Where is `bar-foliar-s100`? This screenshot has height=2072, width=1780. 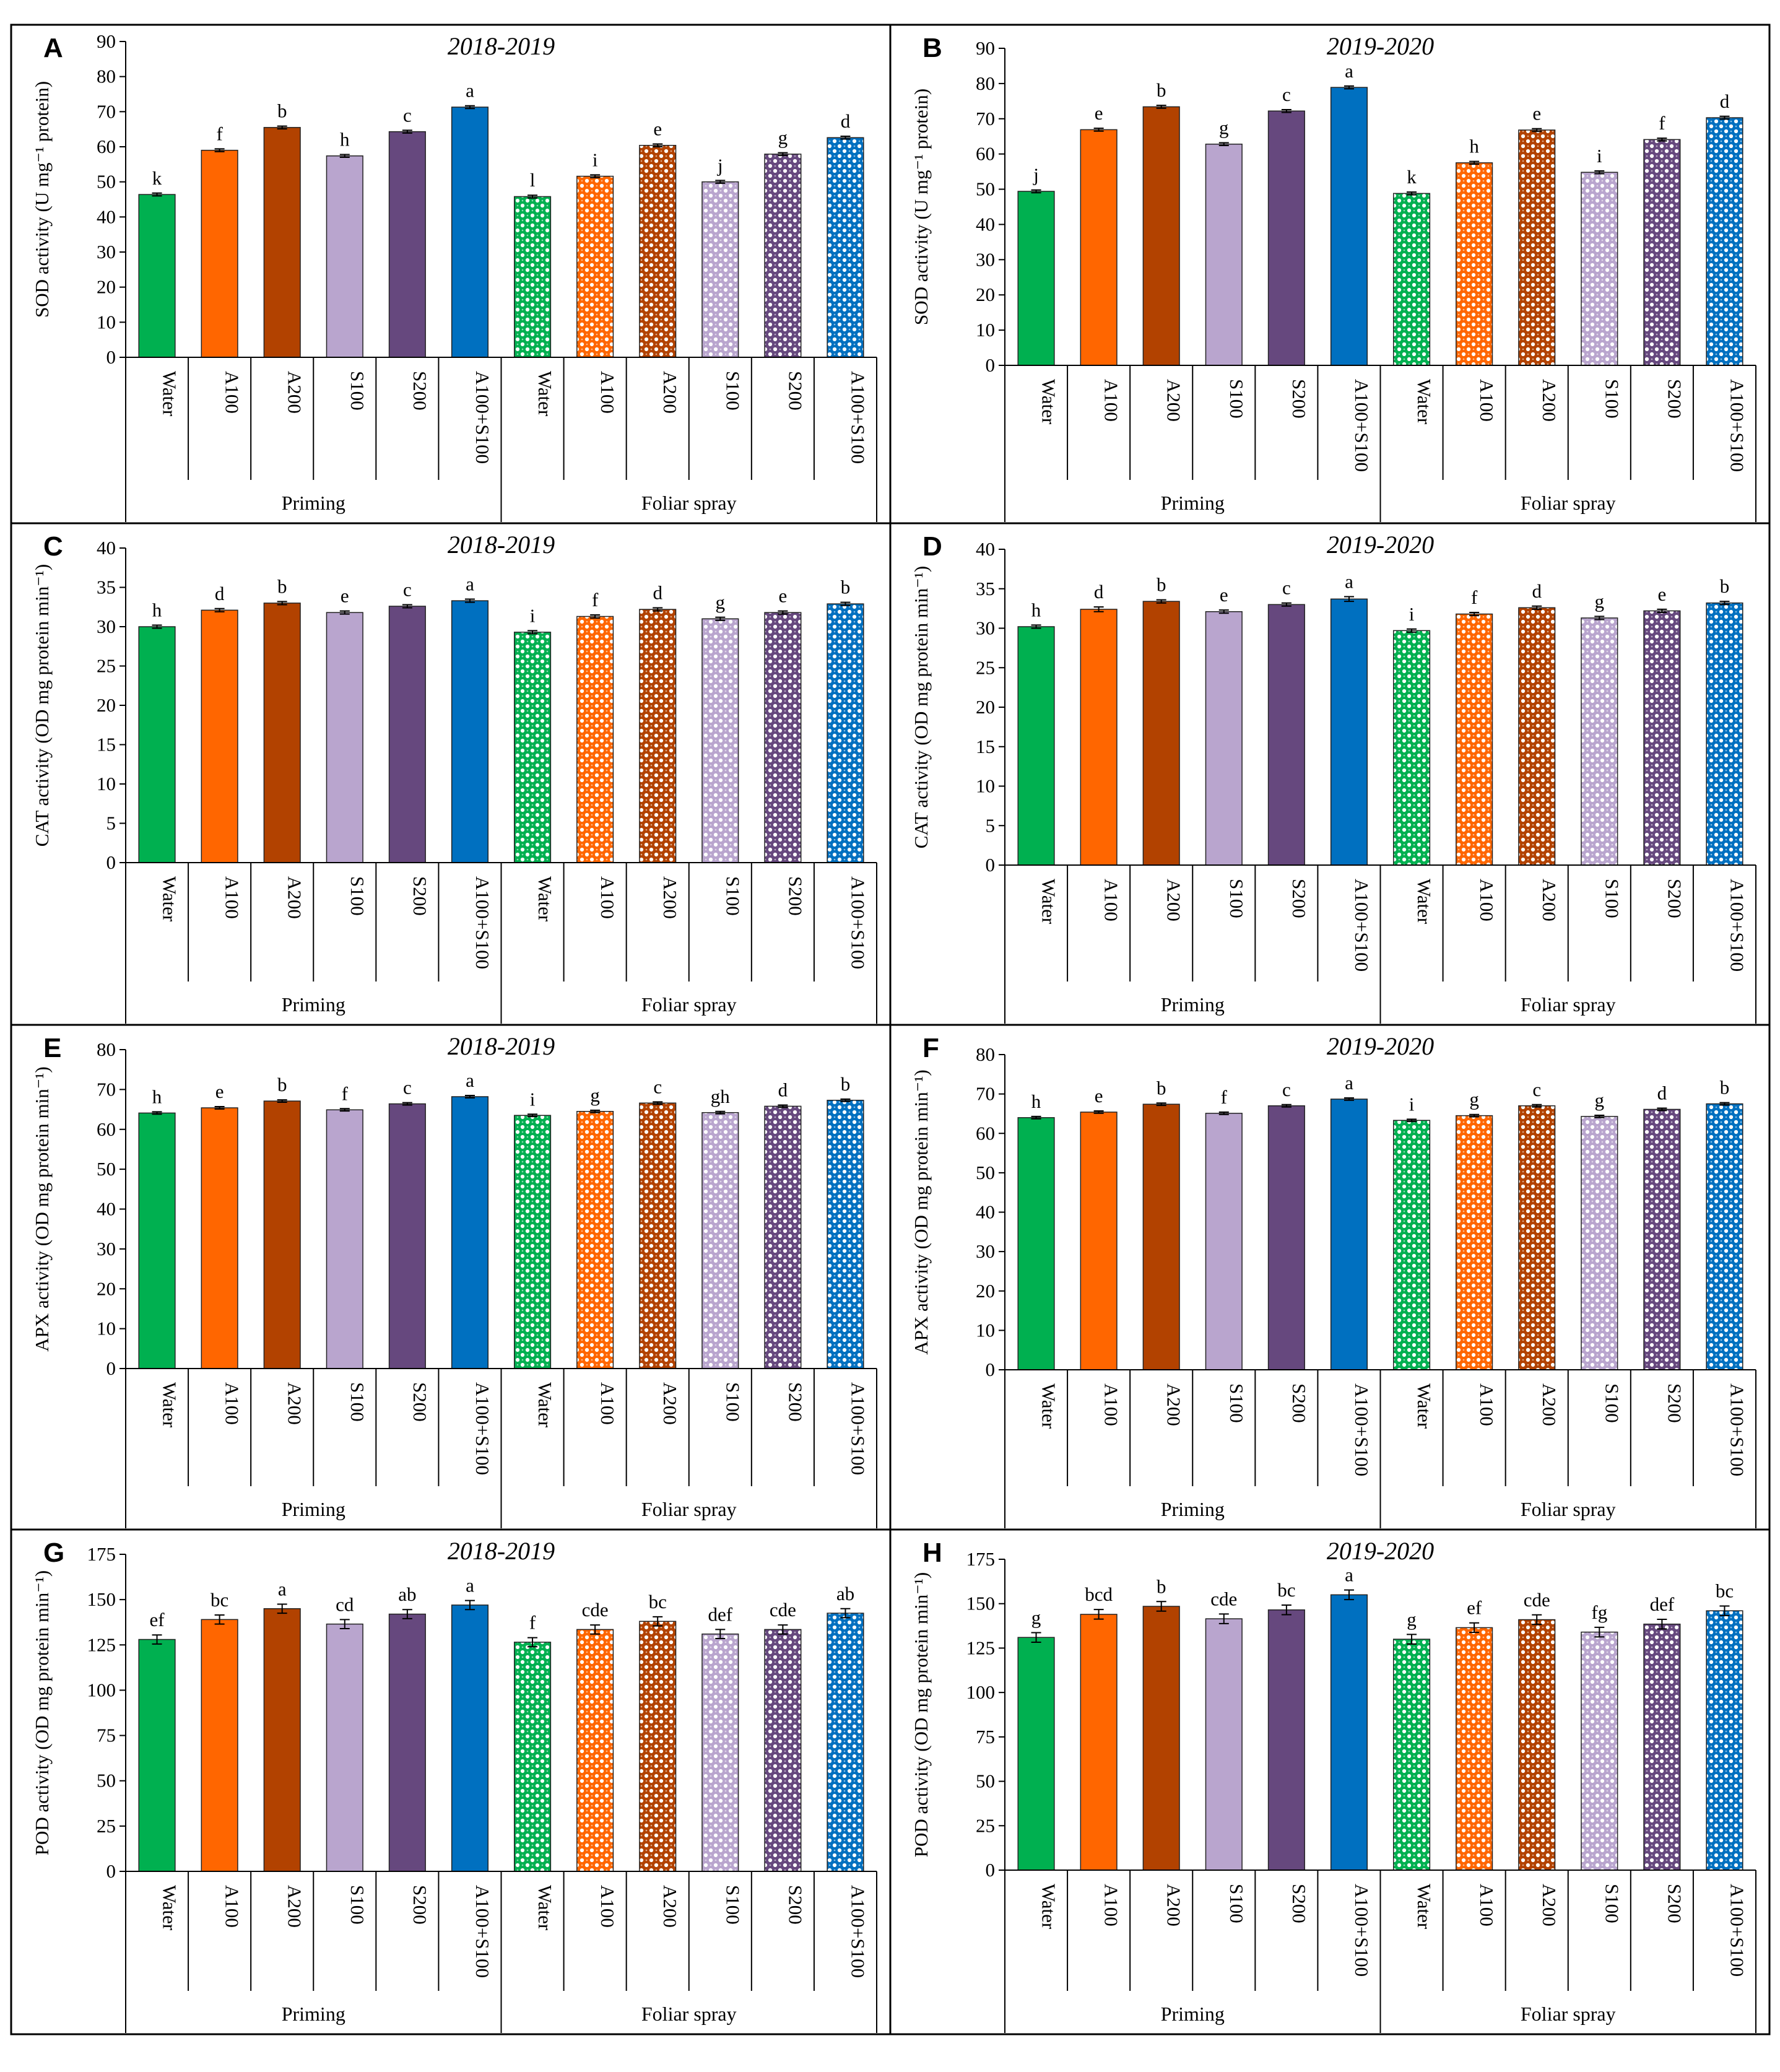 bar-foliar-s100 is located at coordinates (1599, 1751).